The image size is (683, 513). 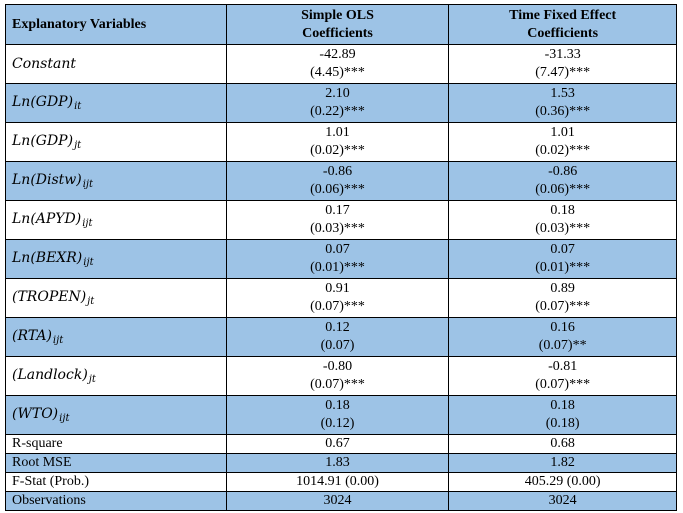 I want to click on simple-ols-std-error: (0.12), so click(x=337, y=423).